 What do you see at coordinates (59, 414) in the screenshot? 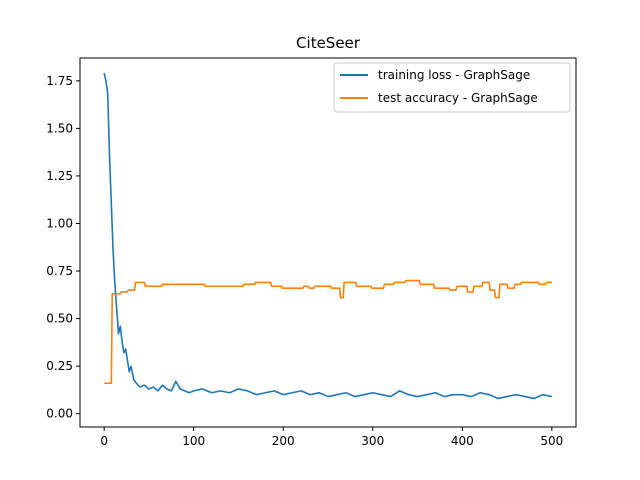
I see `y-tick-label: 0.00` at bounding box center [59, 414].